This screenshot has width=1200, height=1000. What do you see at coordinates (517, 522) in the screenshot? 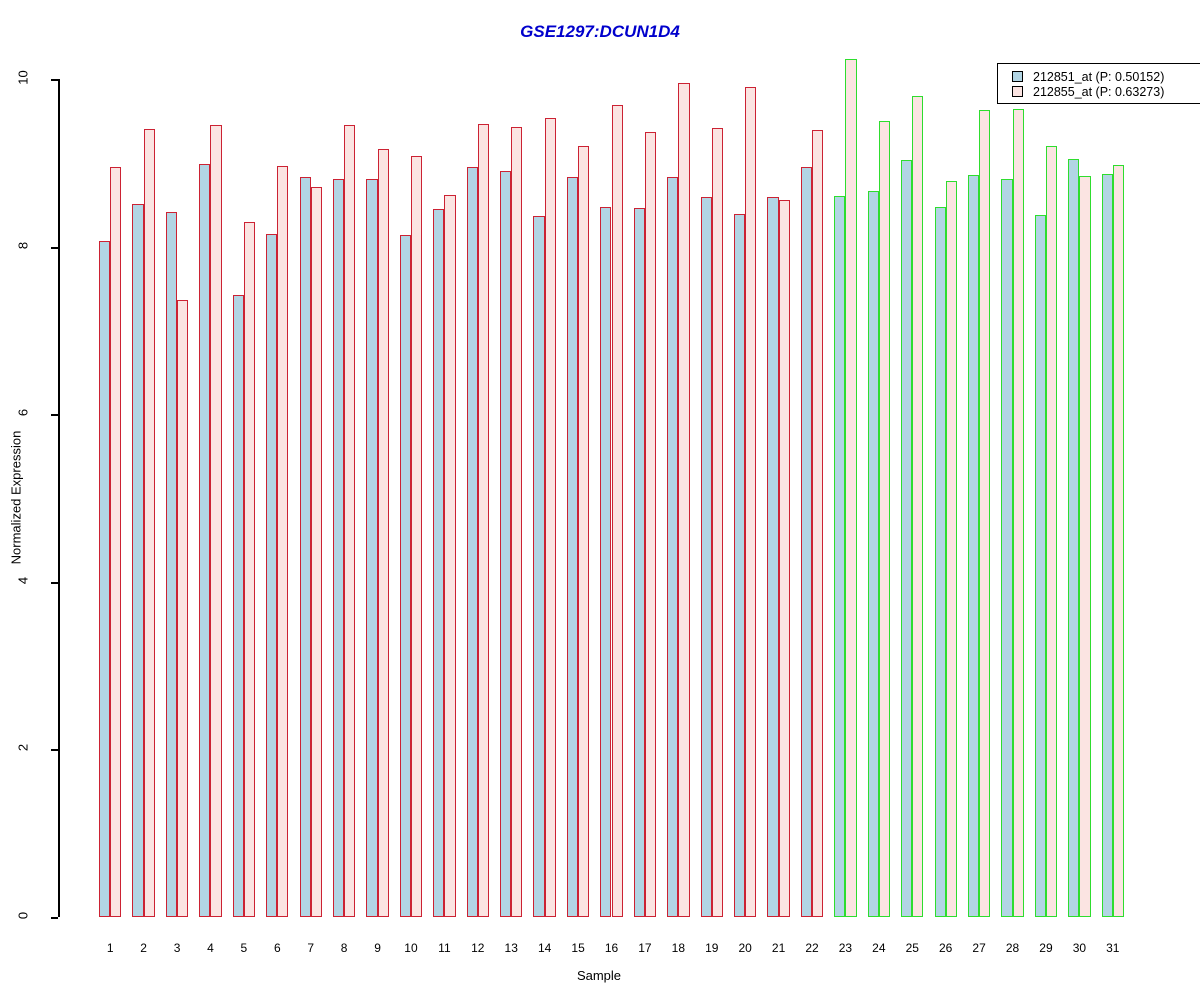
I see `bar-sample-13-212855_at` at bounding box center [517, 522].